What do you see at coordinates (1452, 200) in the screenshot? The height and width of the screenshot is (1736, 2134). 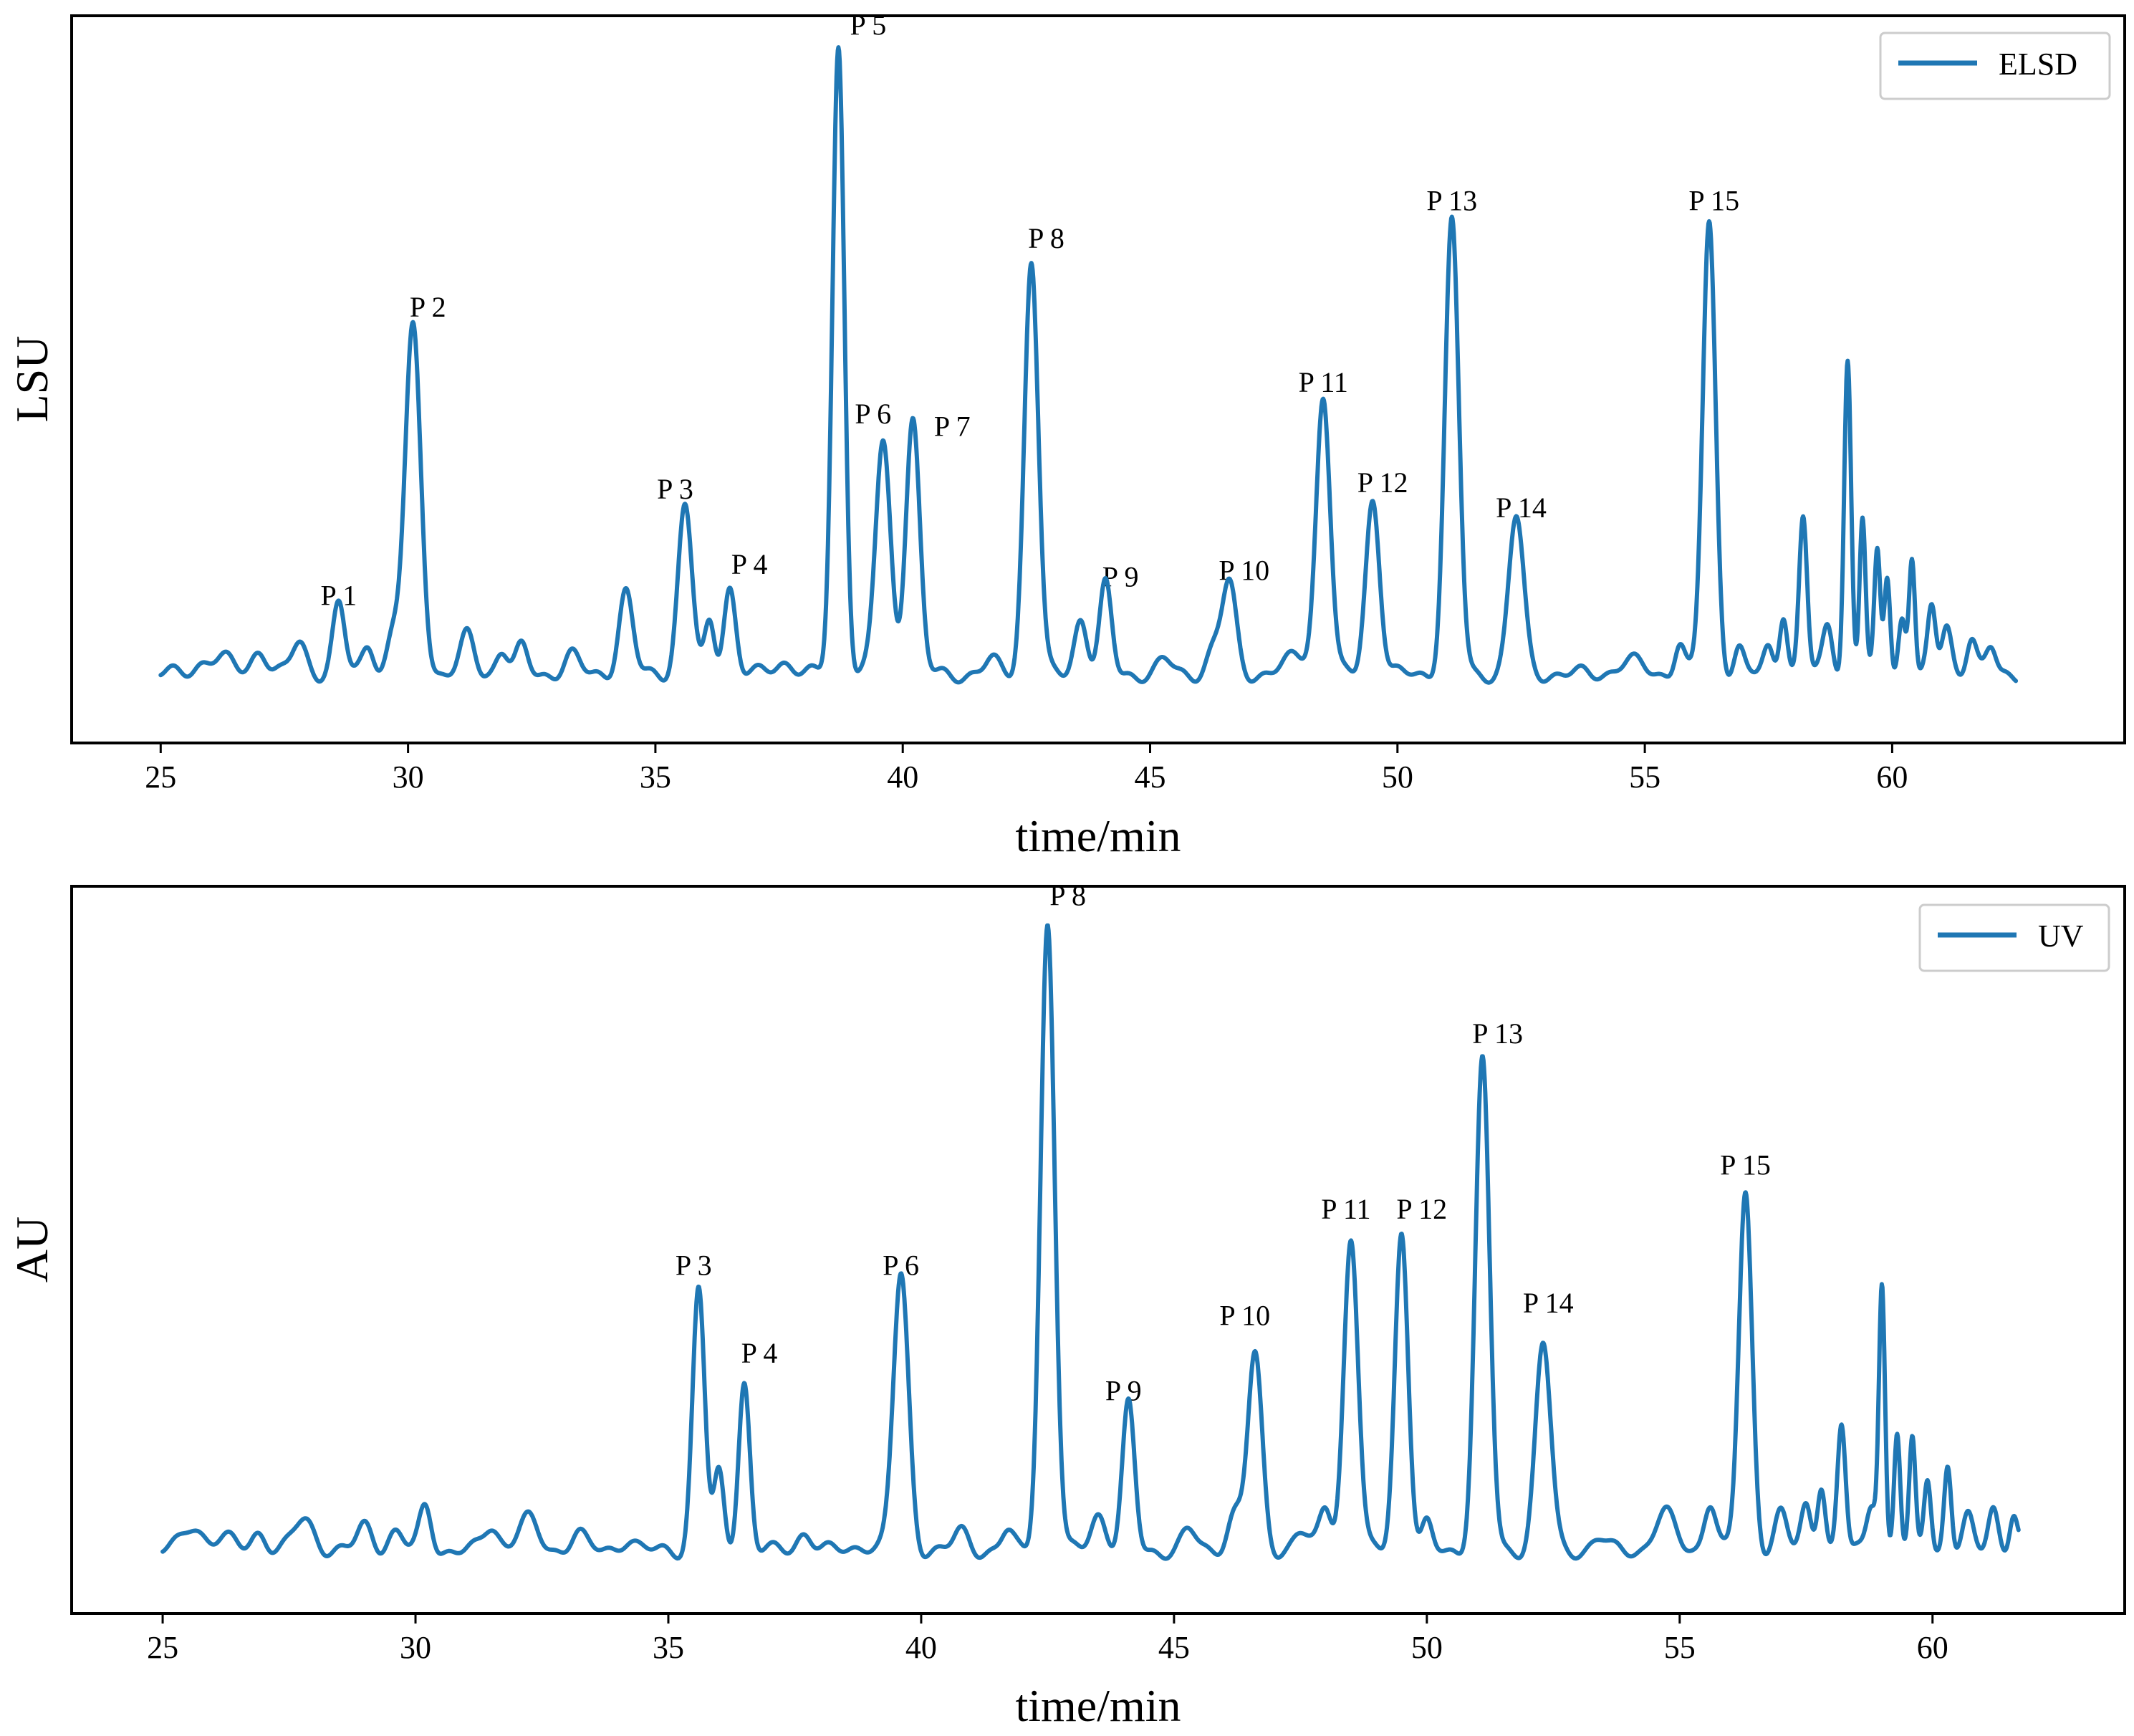 I see `elsd-peak-label: P 13` at bounding box center [1452, 200].